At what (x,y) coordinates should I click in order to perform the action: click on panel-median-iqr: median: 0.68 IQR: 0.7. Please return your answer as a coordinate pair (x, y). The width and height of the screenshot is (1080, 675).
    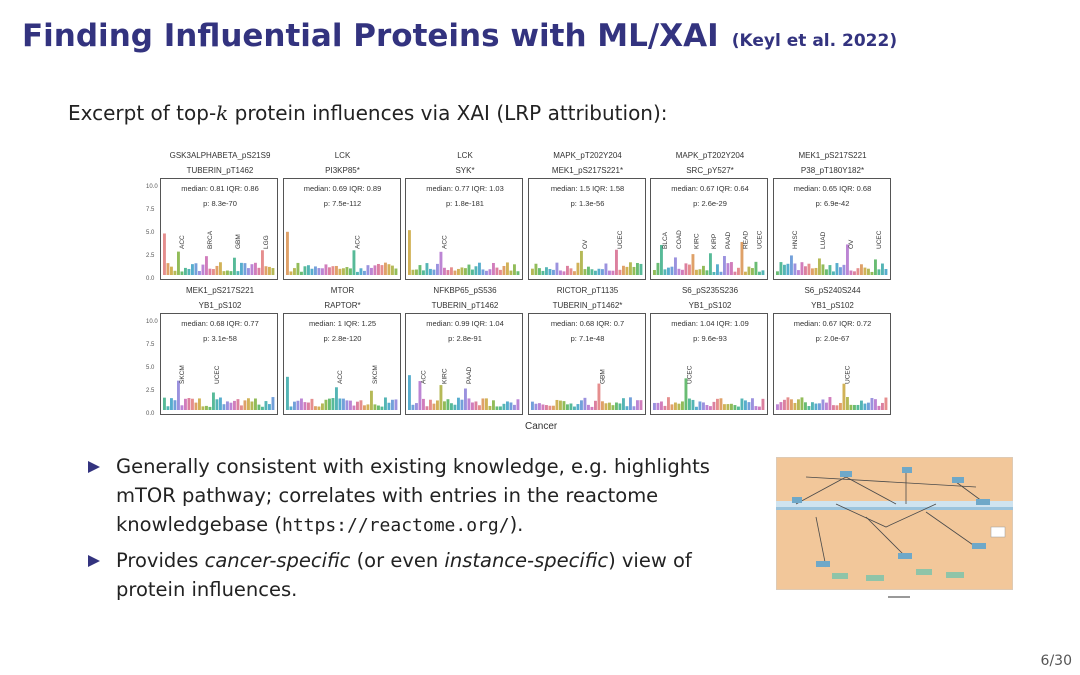
    Looking at the image, I should click on (587, 323).